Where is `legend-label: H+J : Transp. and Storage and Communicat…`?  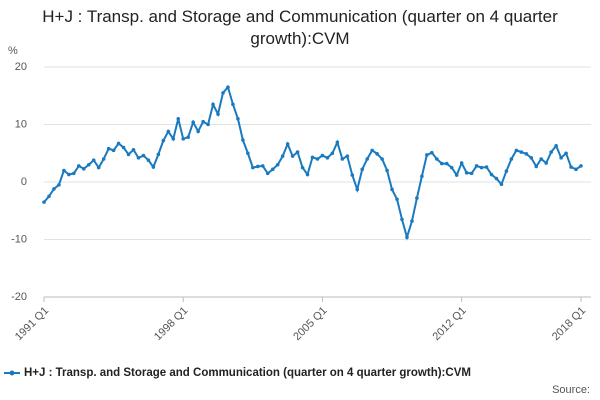
legend-label: H+J : Transp. and Storage and Communicat… is located at coordinates (247, 373).